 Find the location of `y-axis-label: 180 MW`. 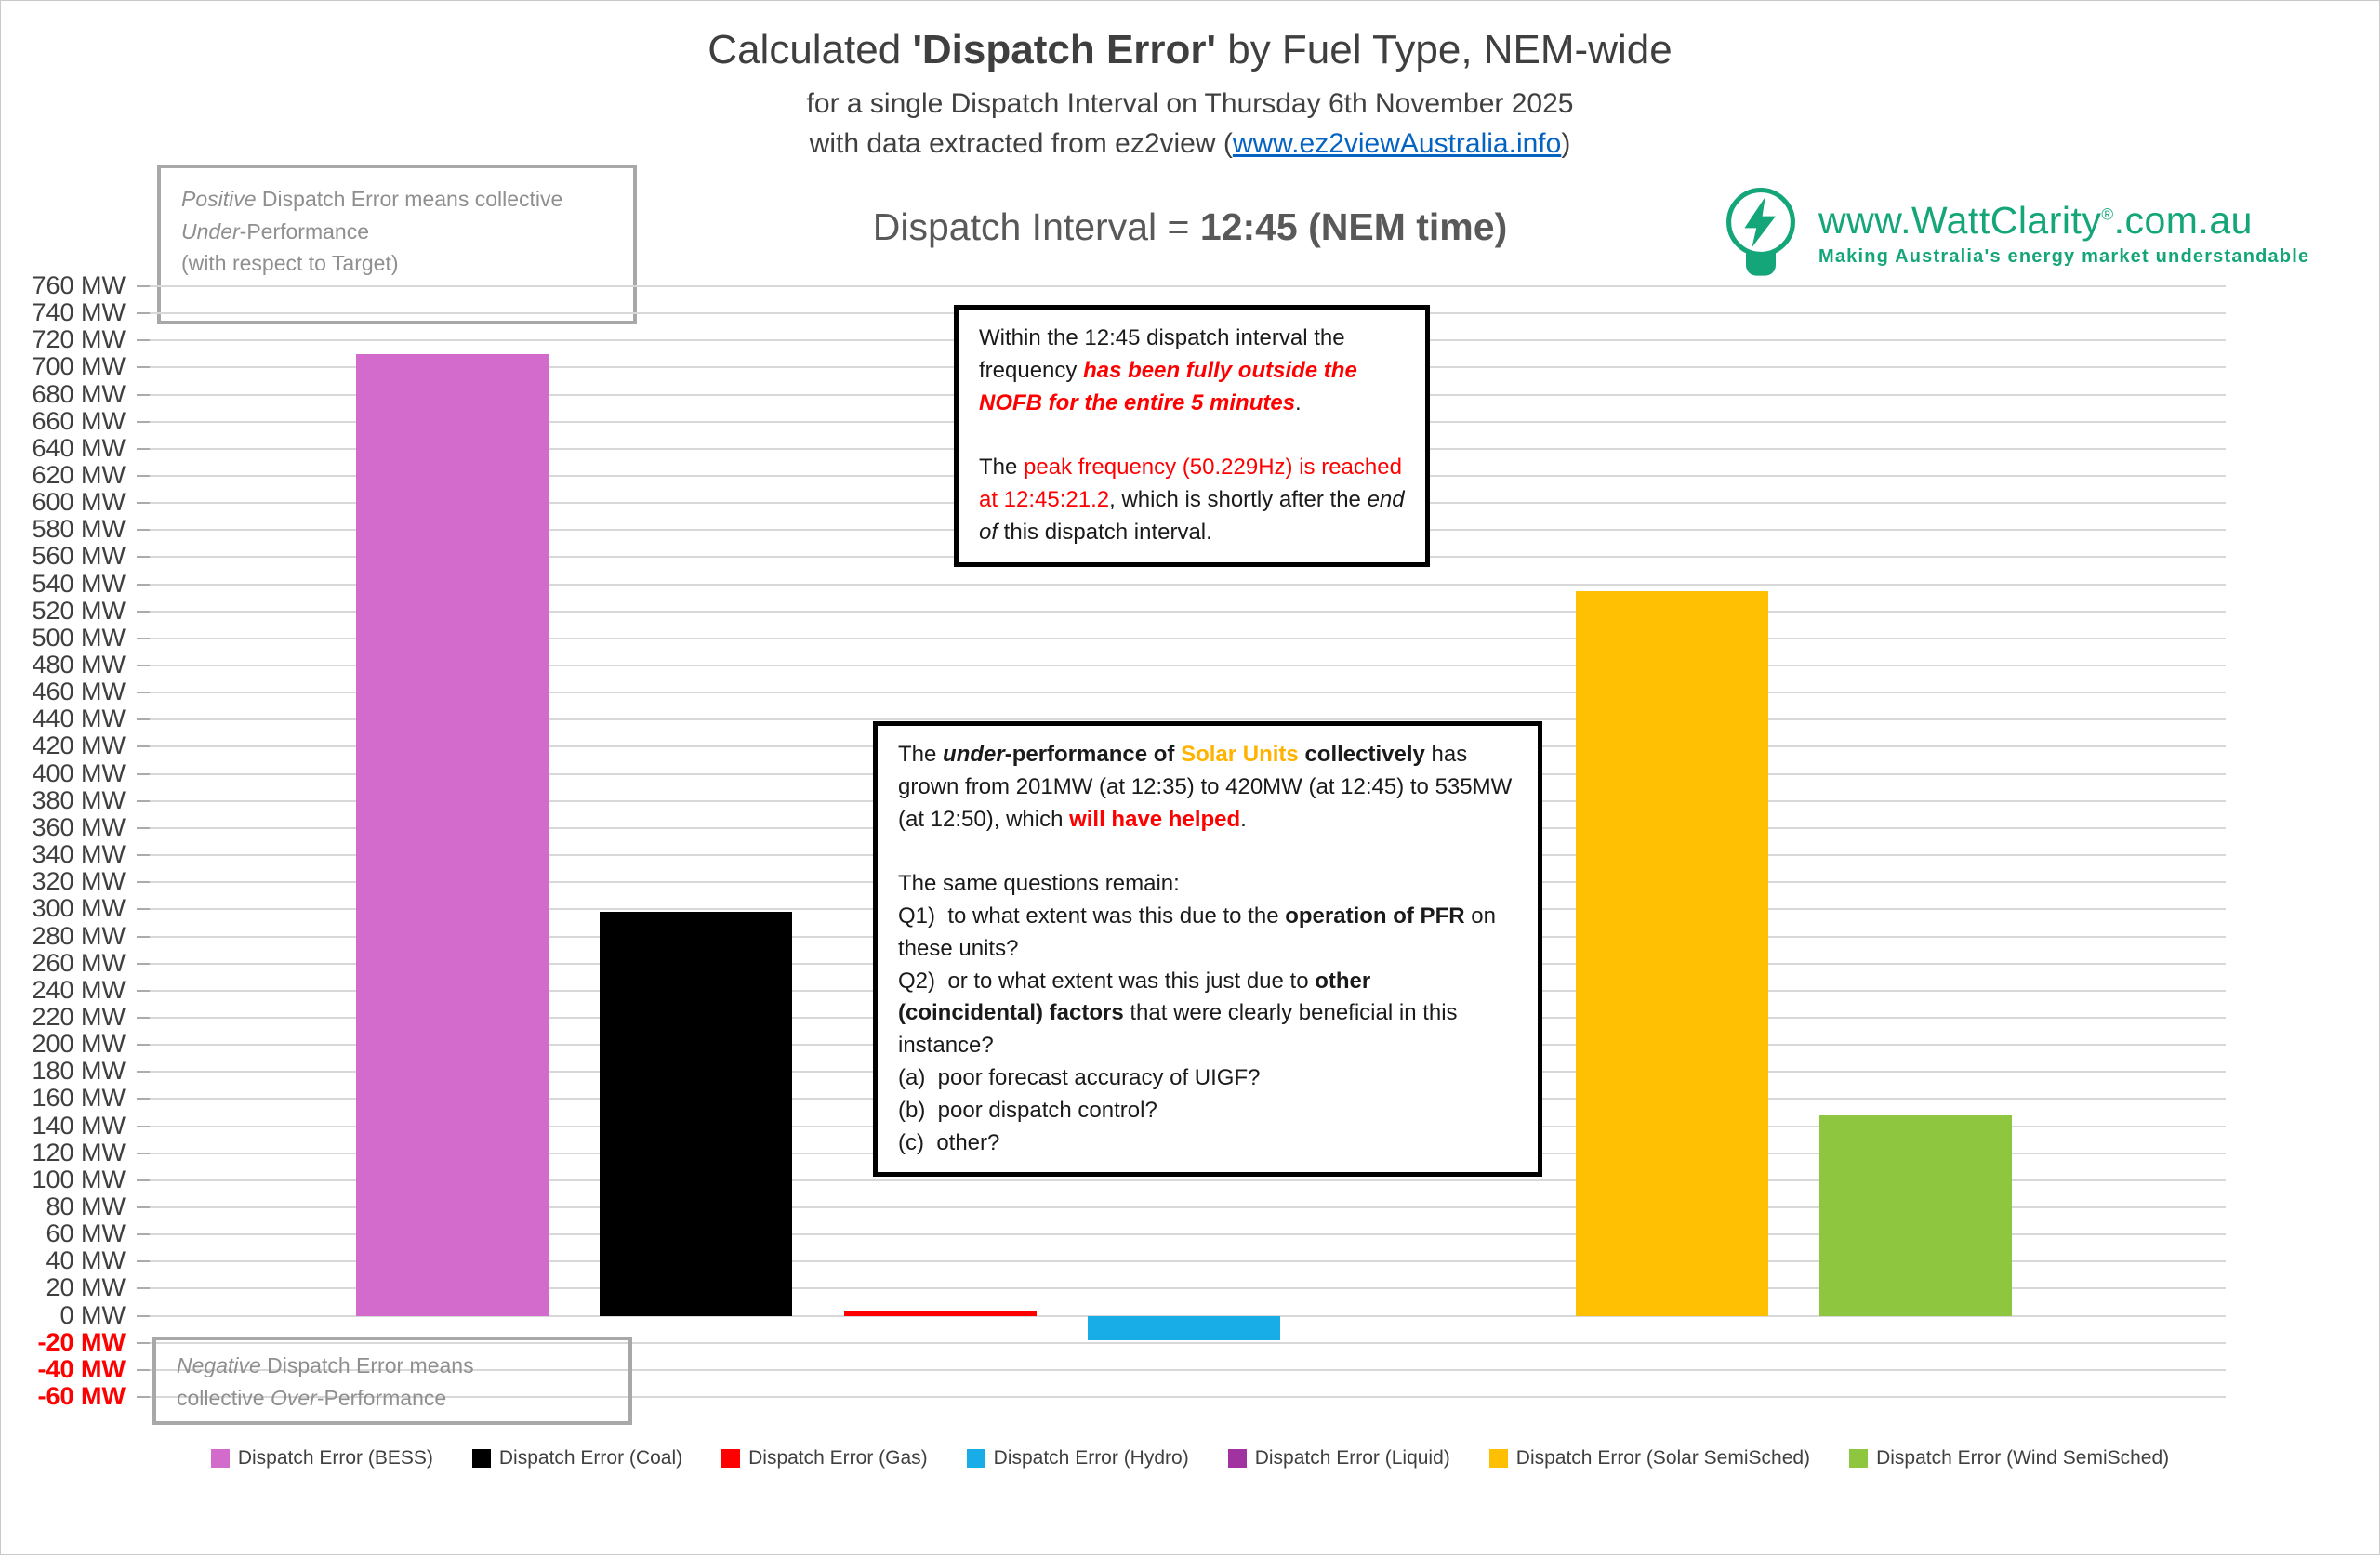

y-axis-label: 180 MW is located at coordinates (79, 1071).